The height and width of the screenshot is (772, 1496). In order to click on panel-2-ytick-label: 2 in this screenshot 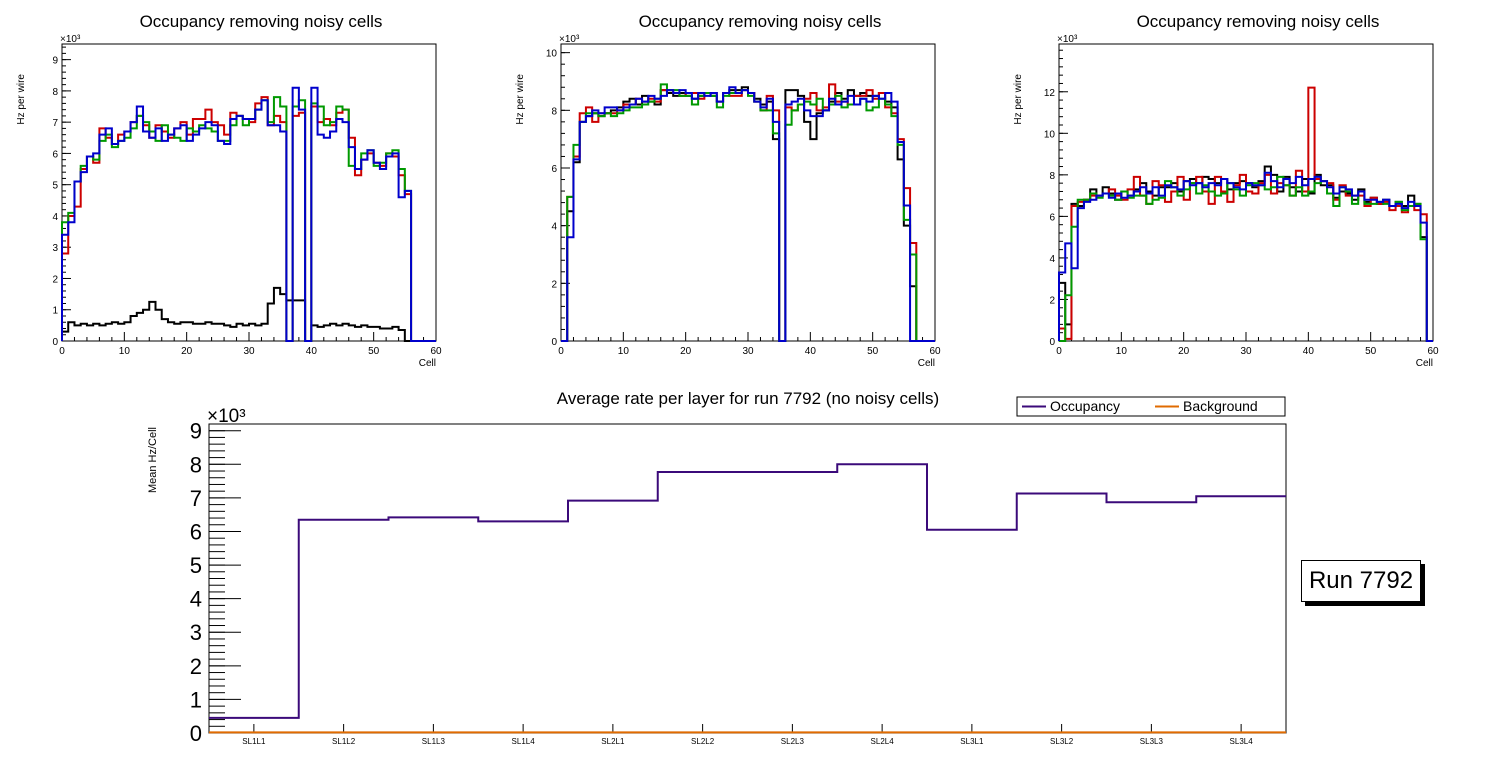, I will do `click(554, 284)`.